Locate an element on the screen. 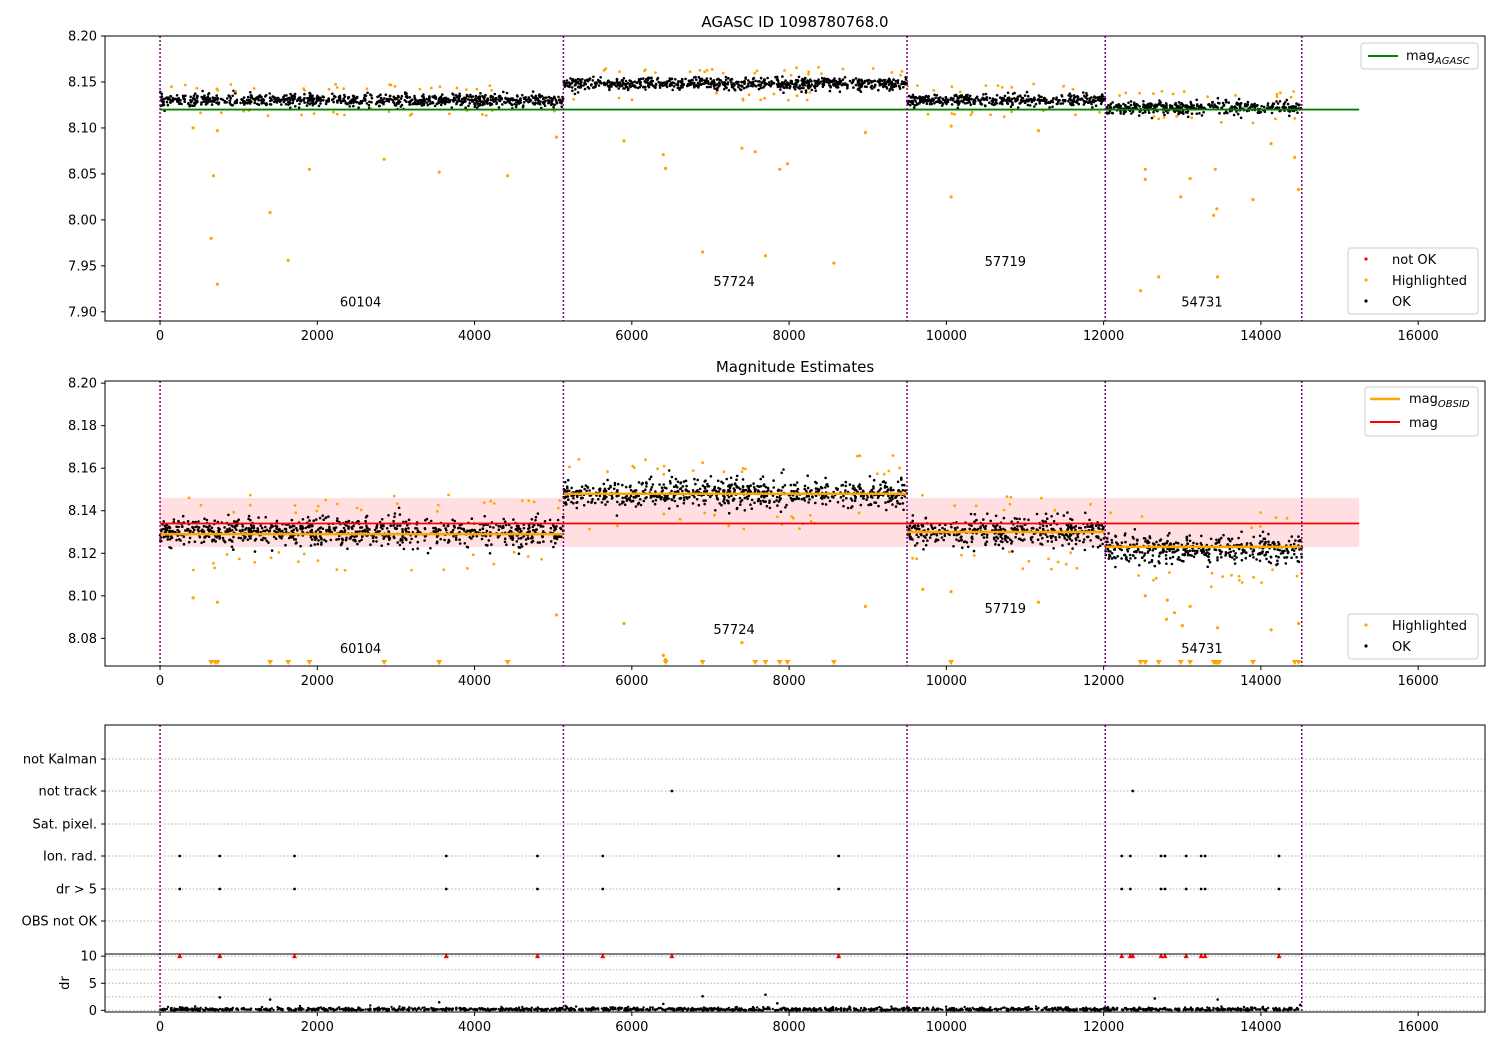  x-tick-label: 14000 is located at coordinates (1260, 336).